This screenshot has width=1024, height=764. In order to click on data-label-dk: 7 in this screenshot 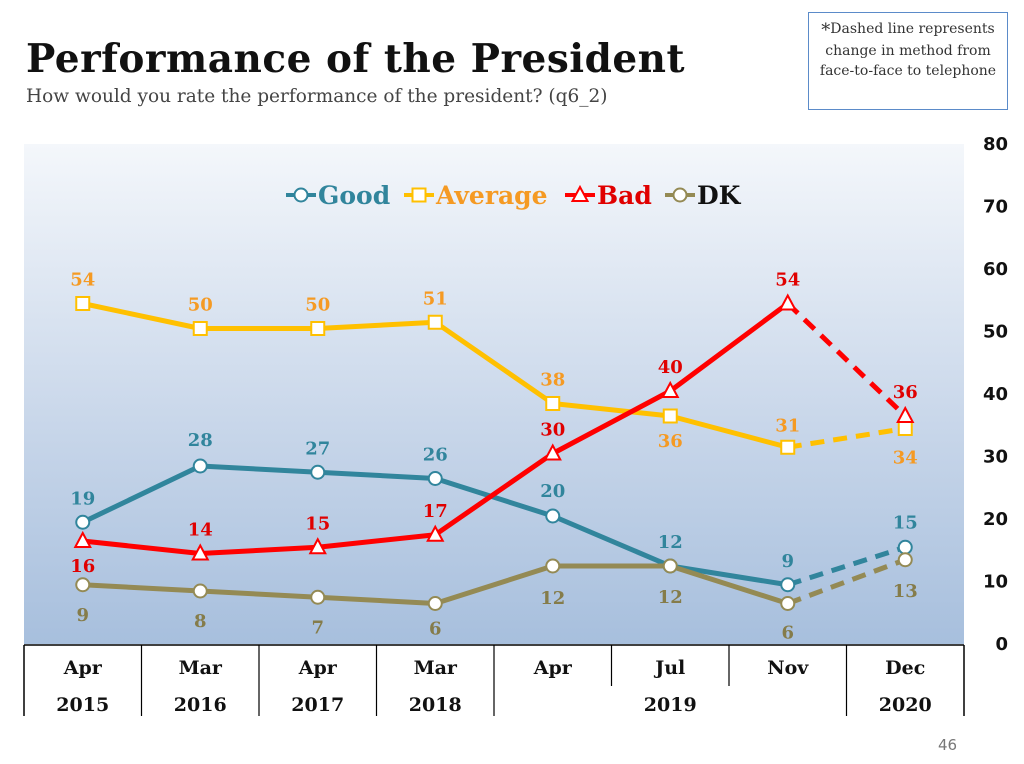, I will do `click(317, 627)`.